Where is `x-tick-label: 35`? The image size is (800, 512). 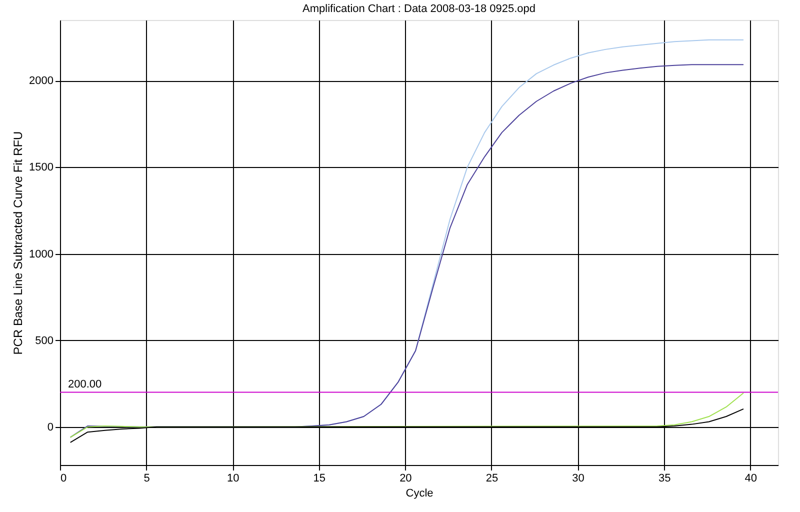
x-tick-label: 35 is located at coordinates (664, 478).